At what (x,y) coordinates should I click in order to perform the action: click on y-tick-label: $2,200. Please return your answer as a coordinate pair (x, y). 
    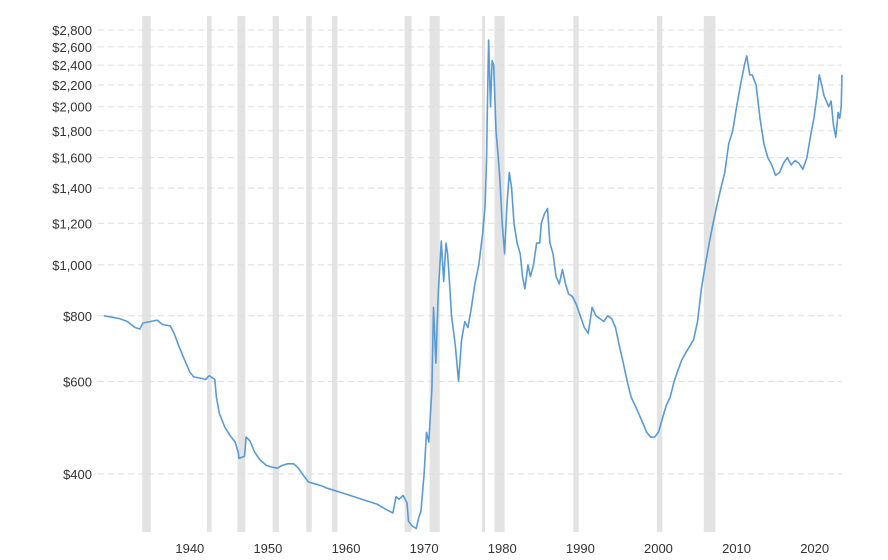
    Looking at the image, I should click on (72, 85).